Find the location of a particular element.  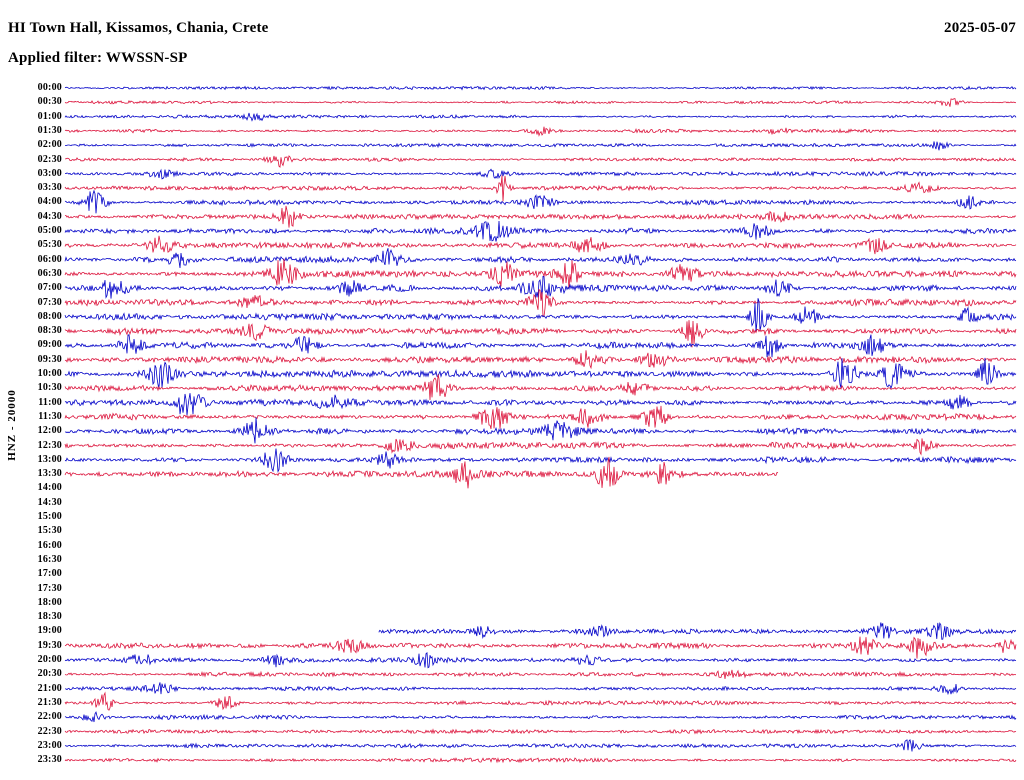

seismogram-trace-12:30 is located at coordinates (540, 447).